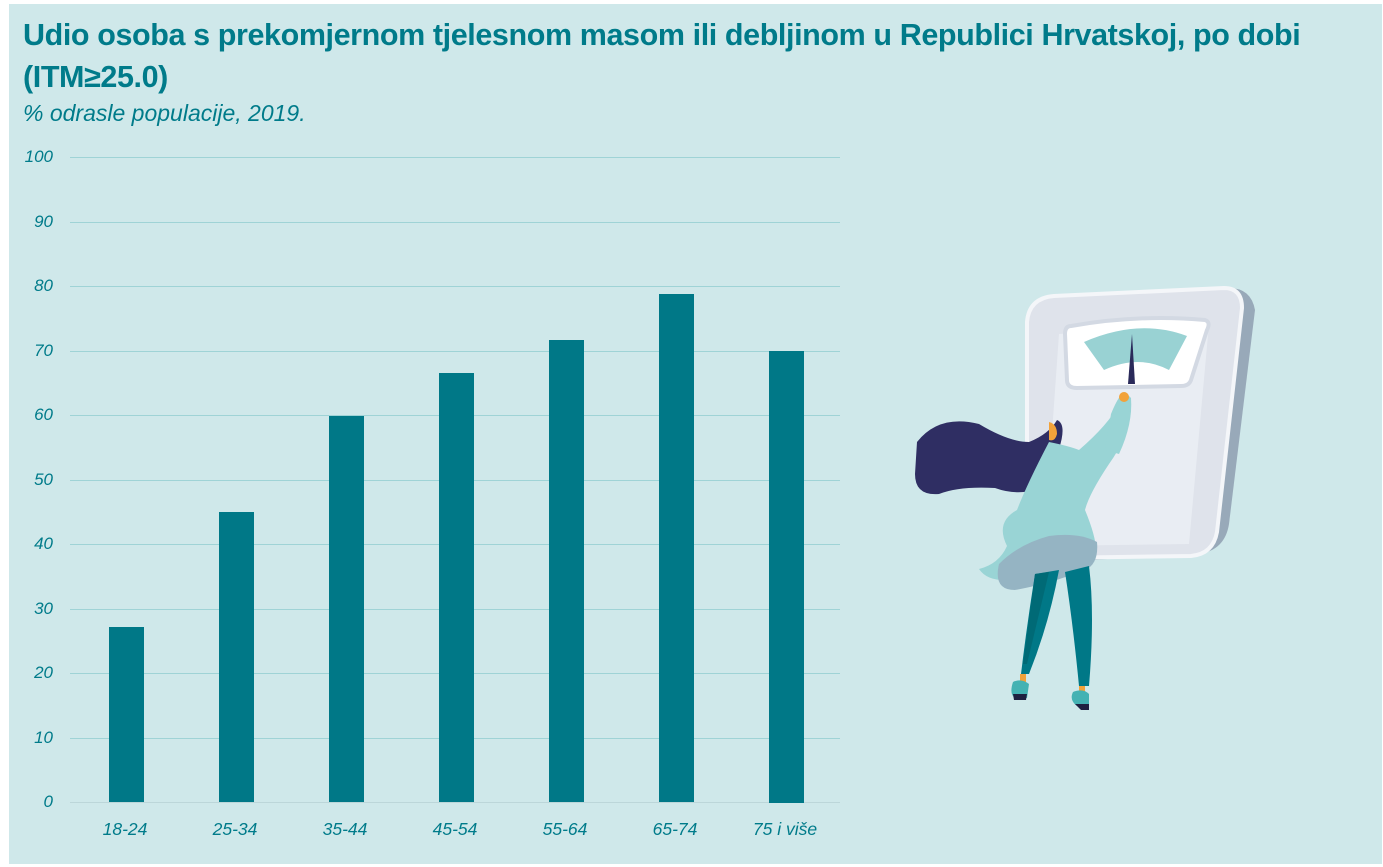 Image resolution: width=1383 pixels, height=867 pixels. What do you see at coordinates (38, 156) in the screenshot?
I see `y-axis-tick-label: 100` at bounding box center [38, 156].